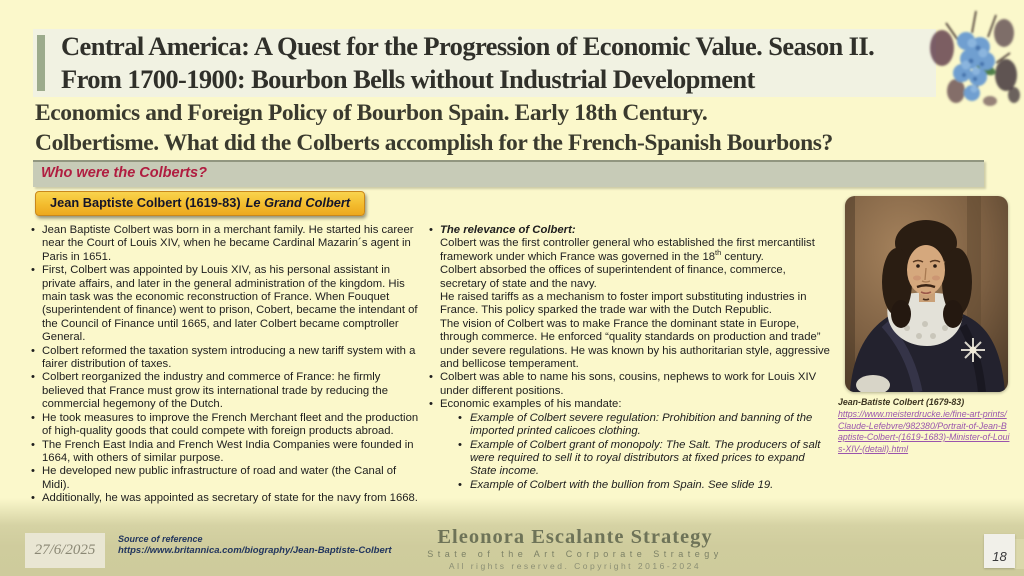 The height and width of the screenshot is (576, 1024). I want to click on brand-tagline: State of the Art Corporate Strategy, so click(575, 554).